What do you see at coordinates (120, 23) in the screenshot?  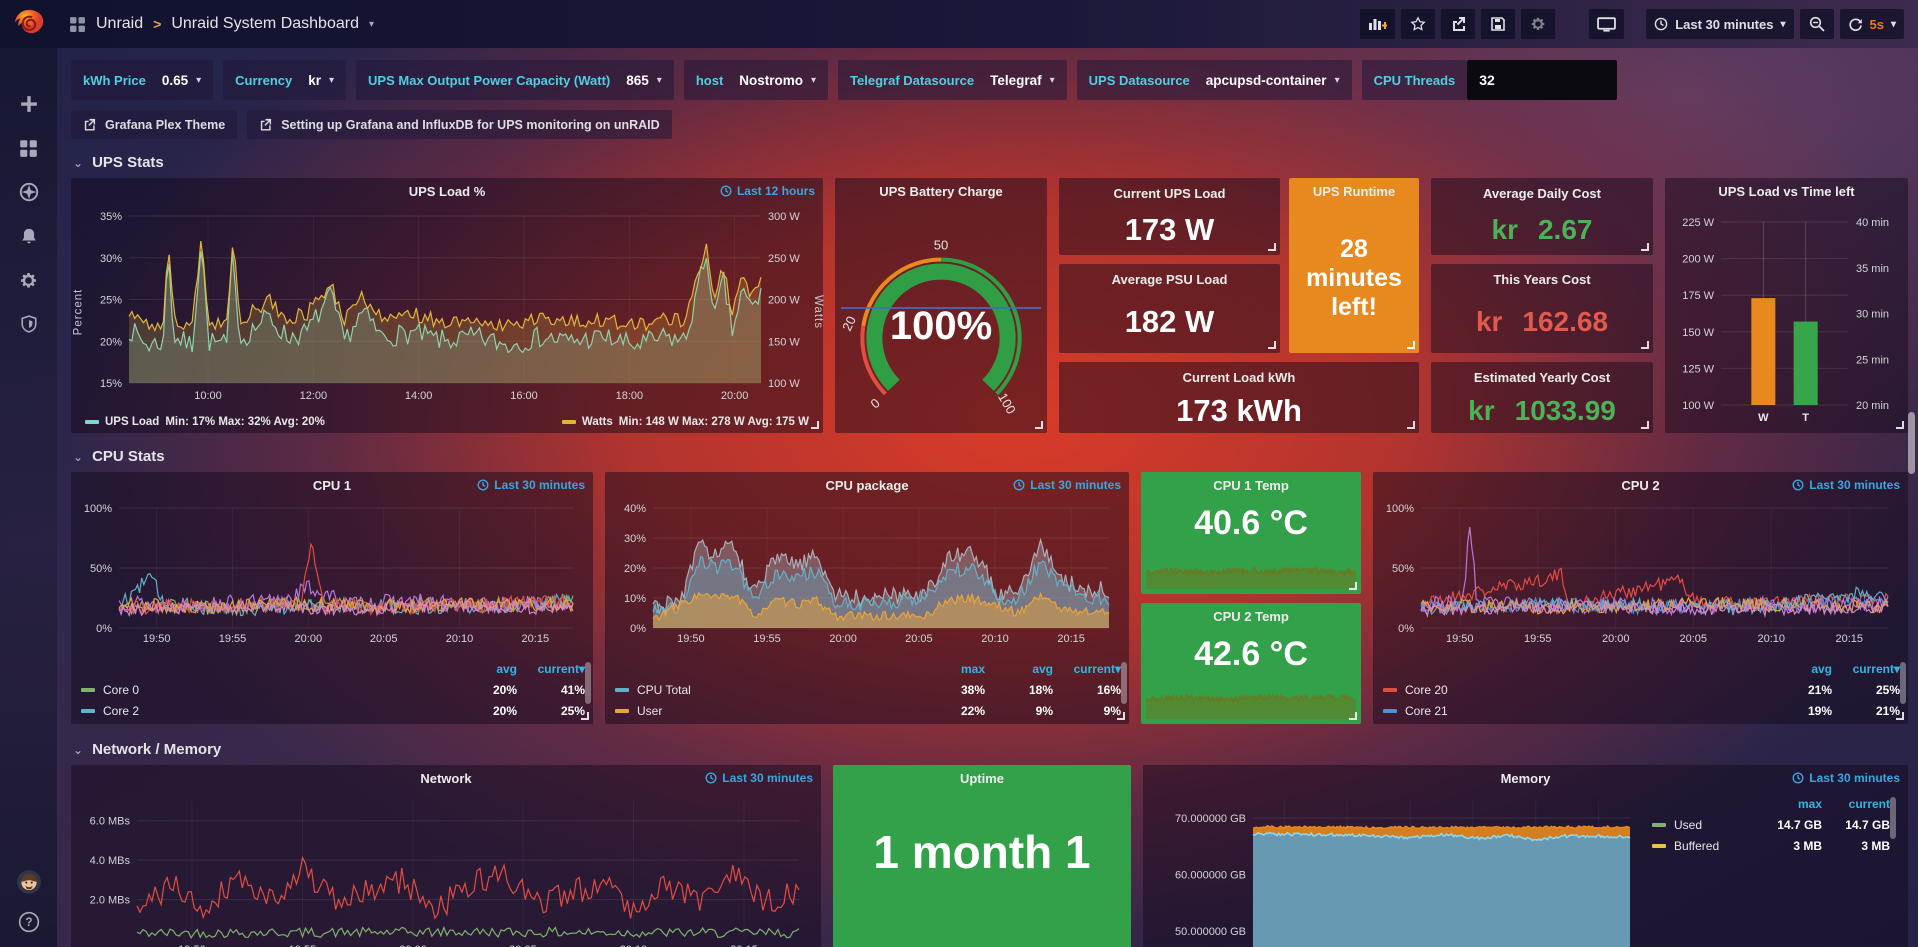 I see `breadcrumb-app: Unraid` at bounding box center [120, 23].